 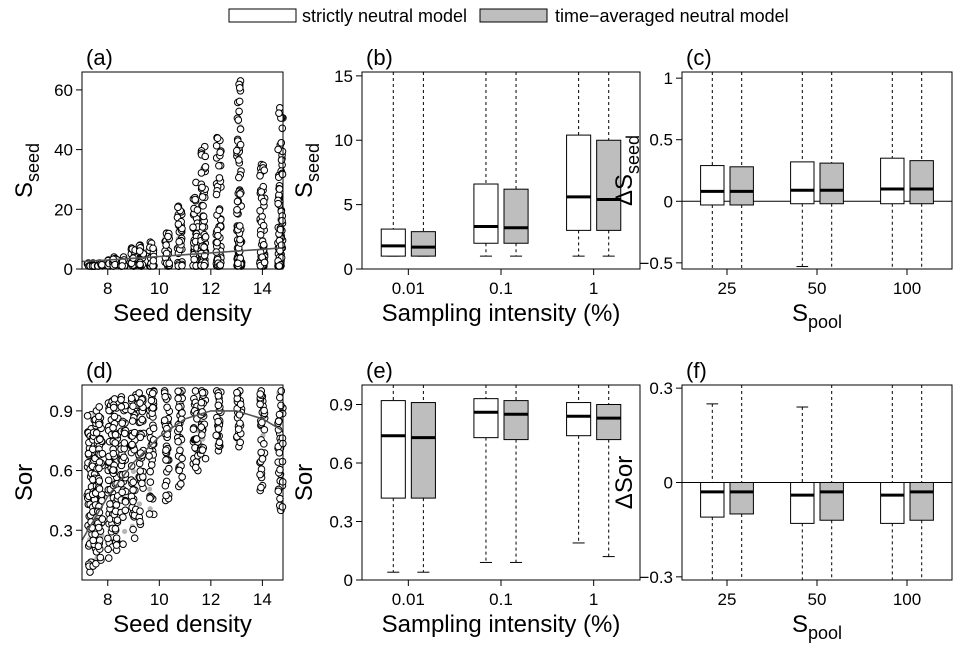 I want to click on plot-frame-c, so click(x=817, y=170).